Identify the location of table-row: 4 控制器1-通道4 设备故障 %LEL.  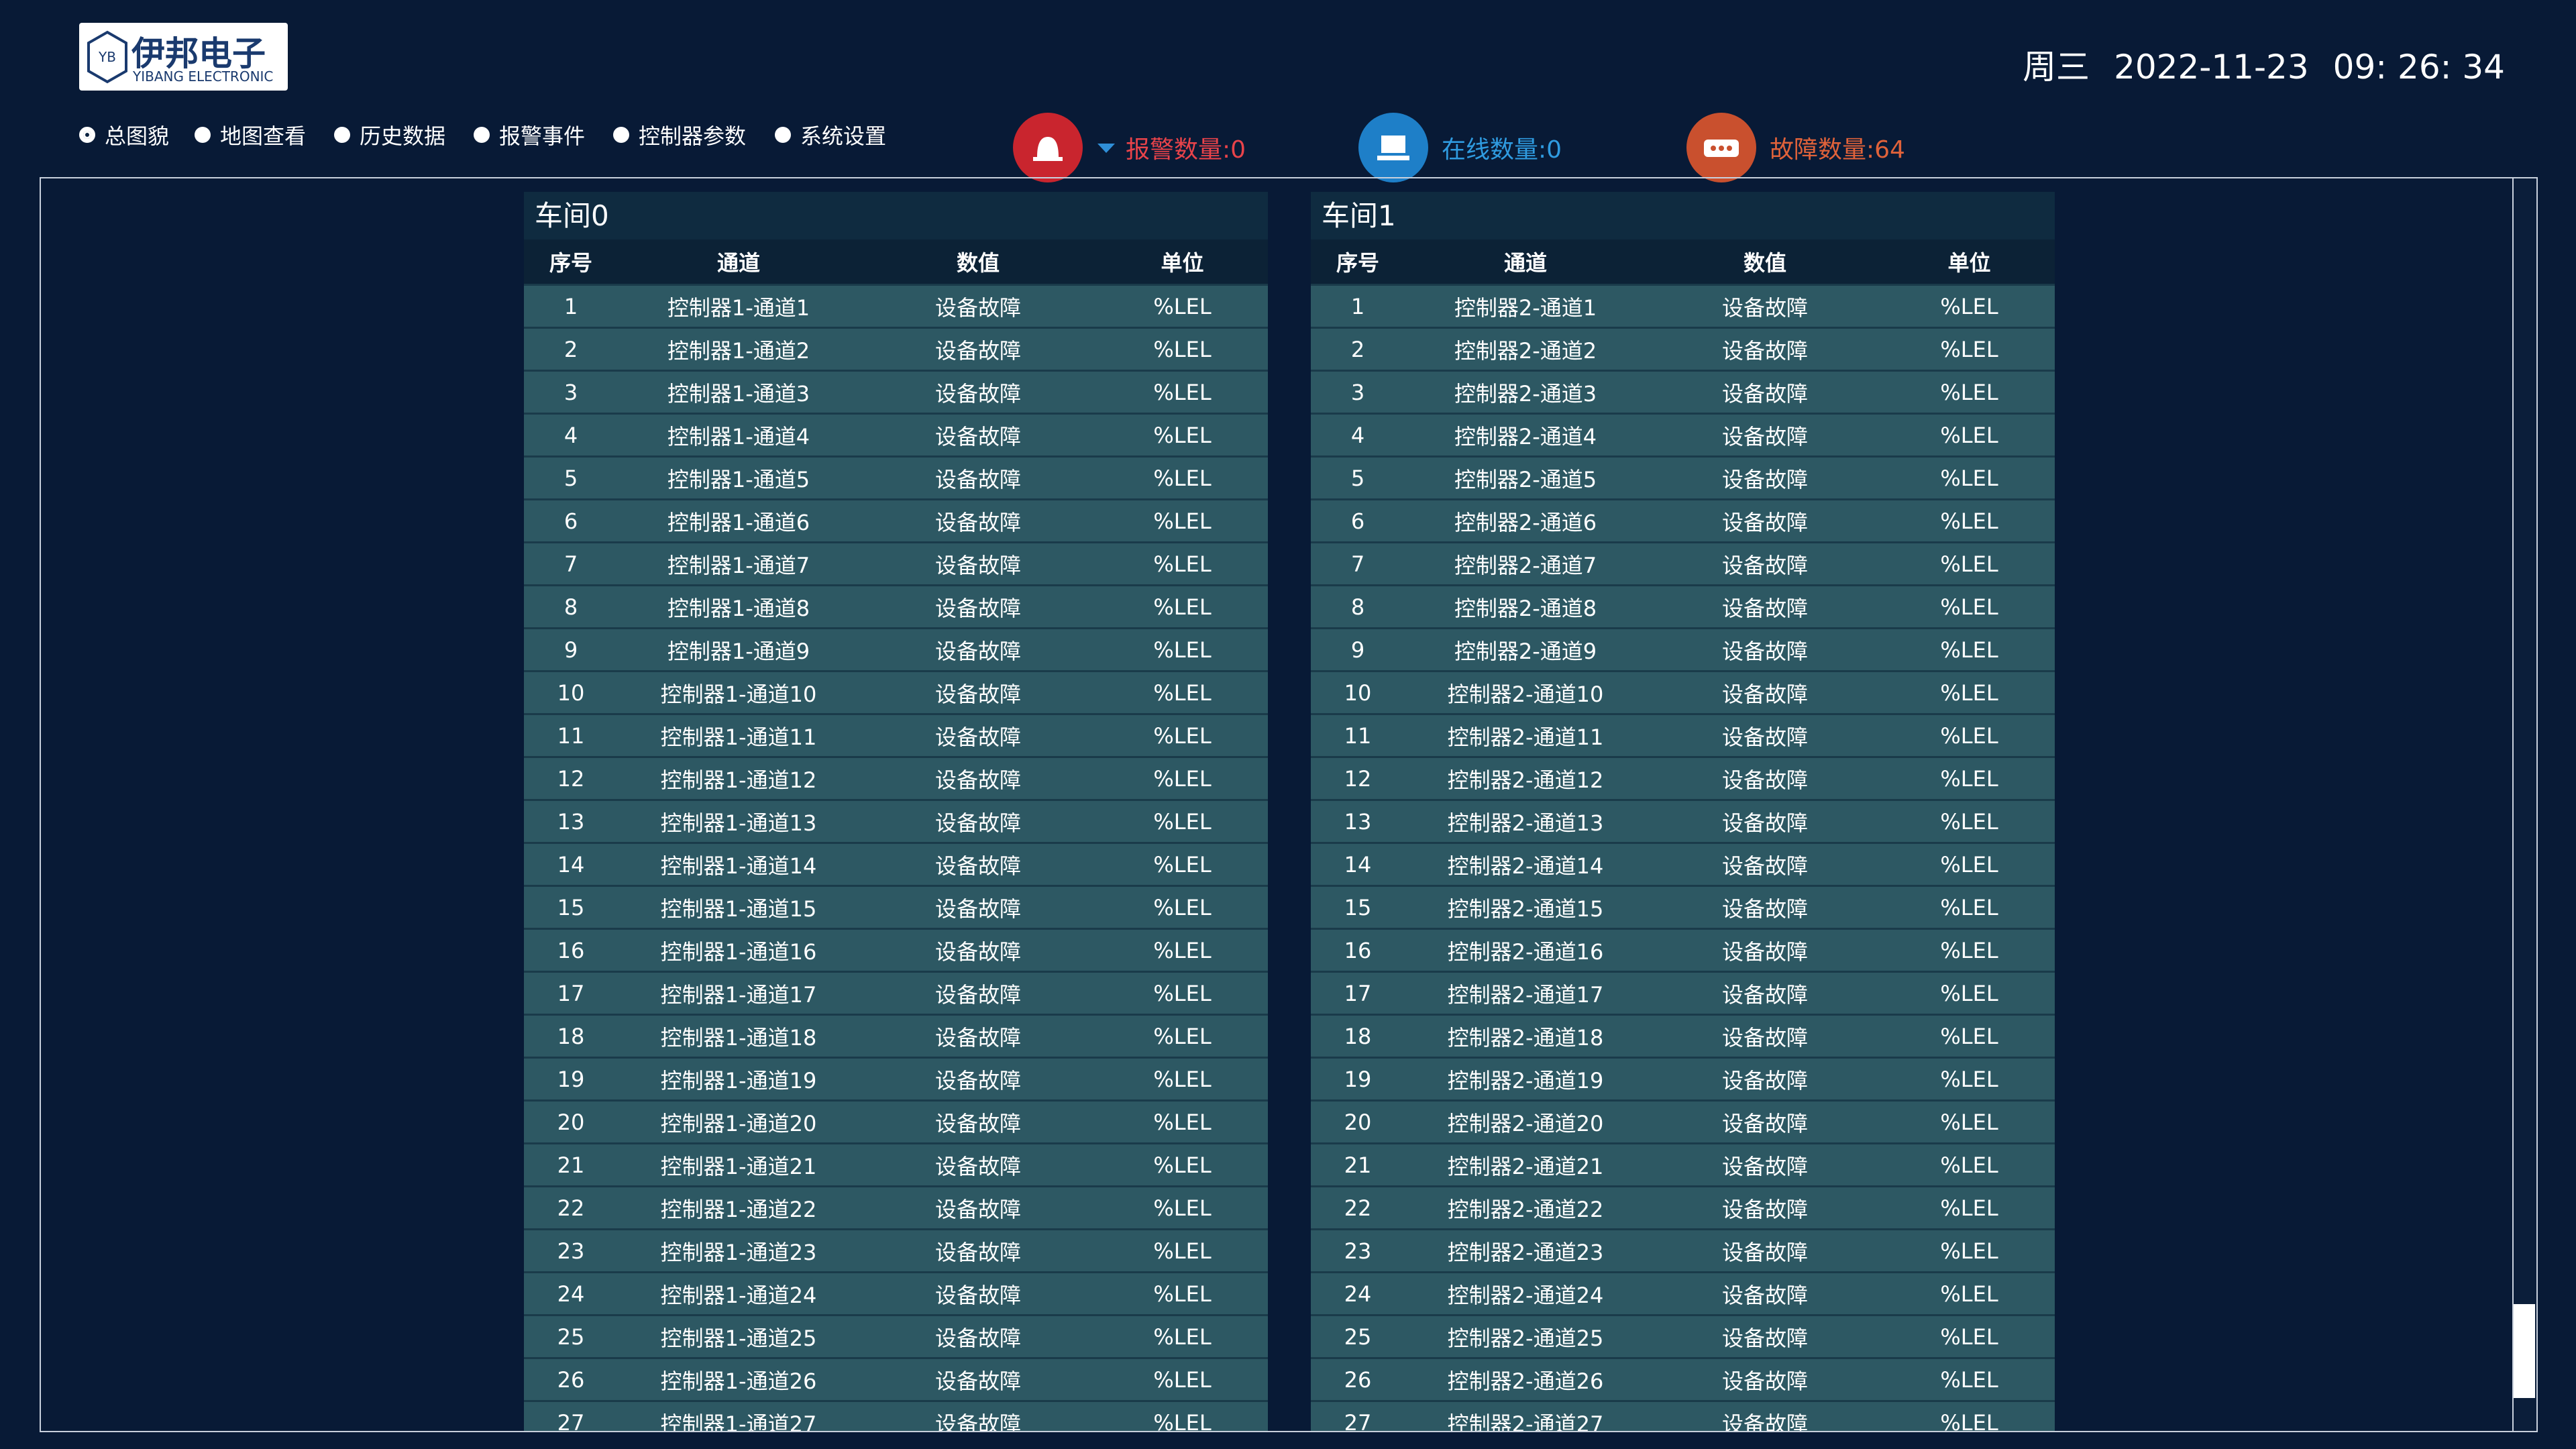
(896, 434).